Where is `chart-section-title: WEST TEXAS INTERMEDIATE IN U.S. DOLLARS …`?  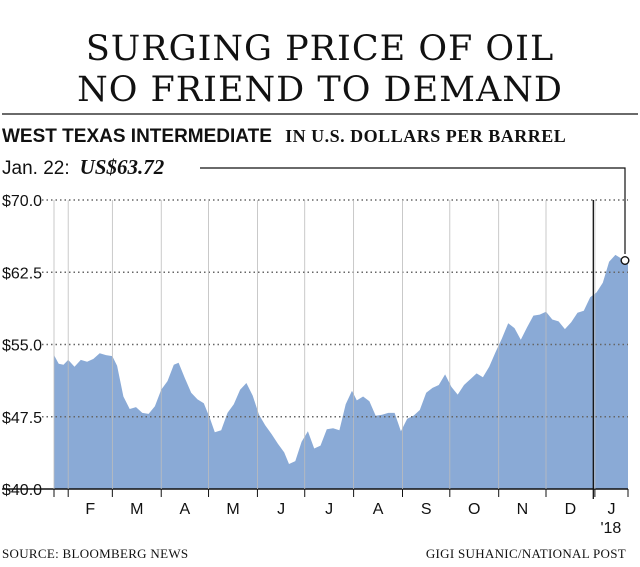
chart-section-title: WEST TEXAS INTERMEDIATE IN U.S. DOLLARS … is located at coordinates (284, 136).